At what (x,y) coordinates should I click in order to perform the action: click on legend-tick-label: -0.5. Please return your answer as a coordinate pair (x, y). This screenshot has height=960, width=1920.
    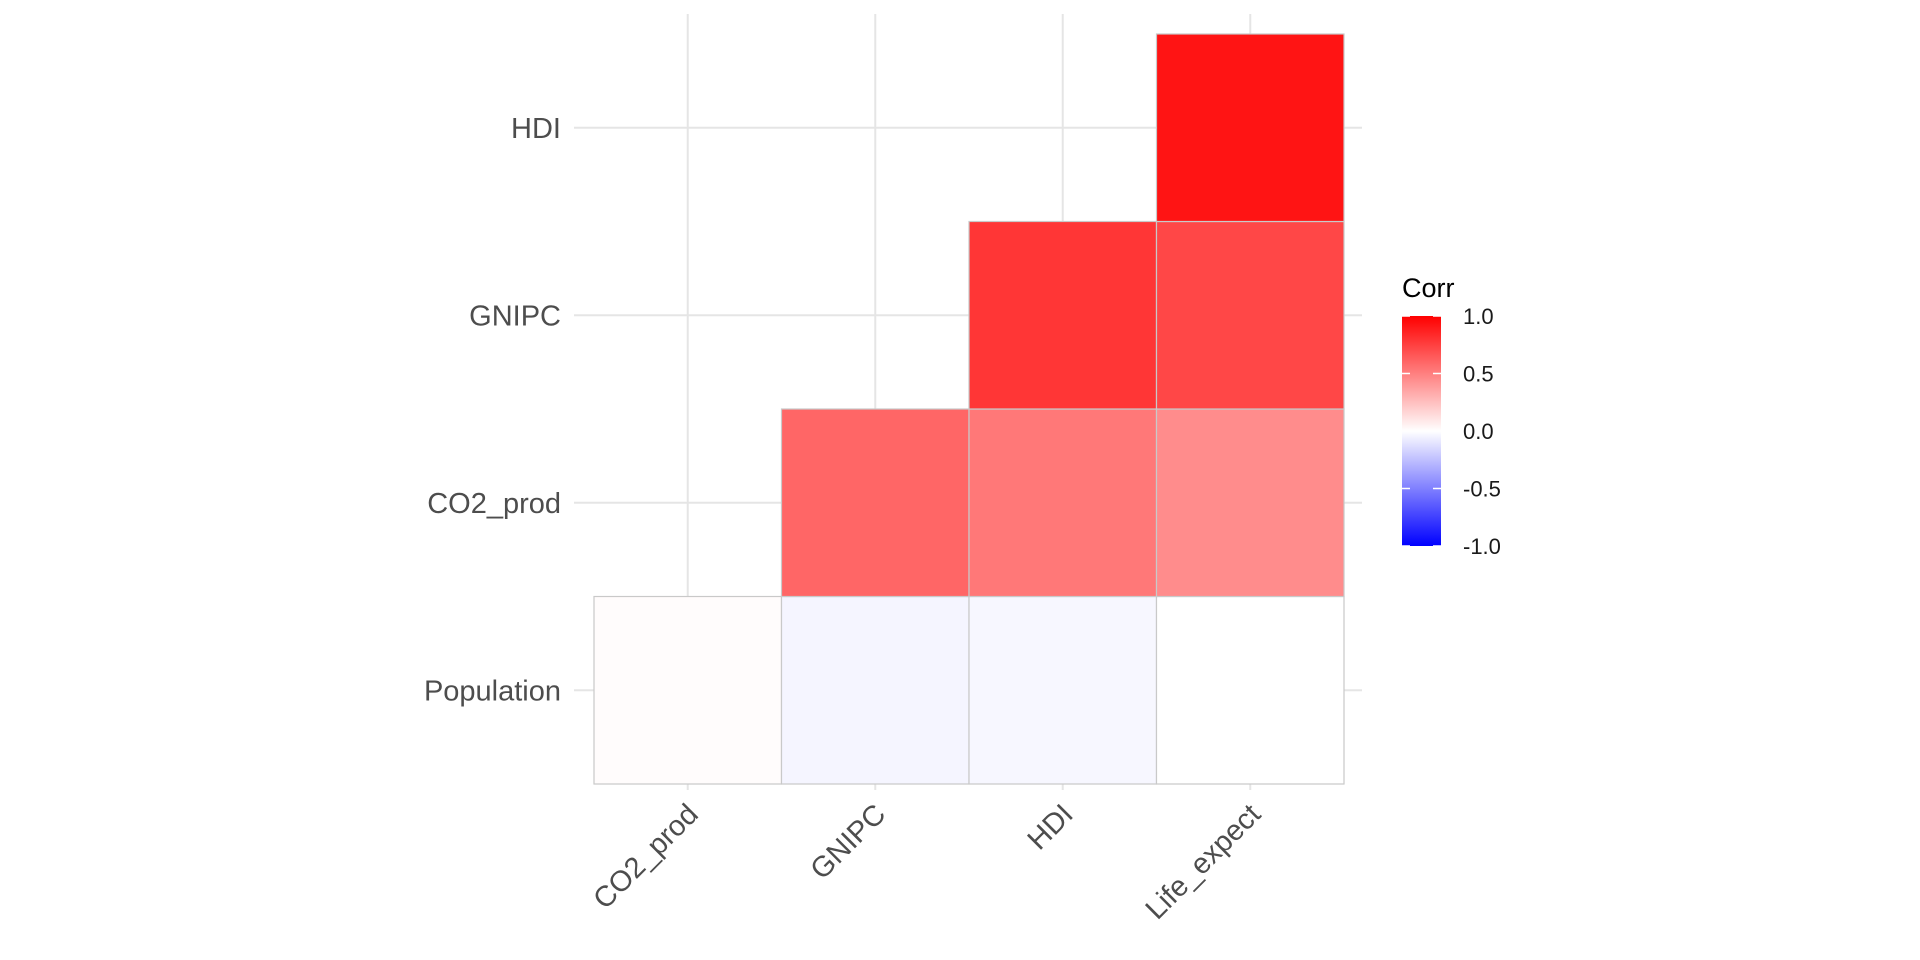
    Looking at the image, I should click on (1482, 489).